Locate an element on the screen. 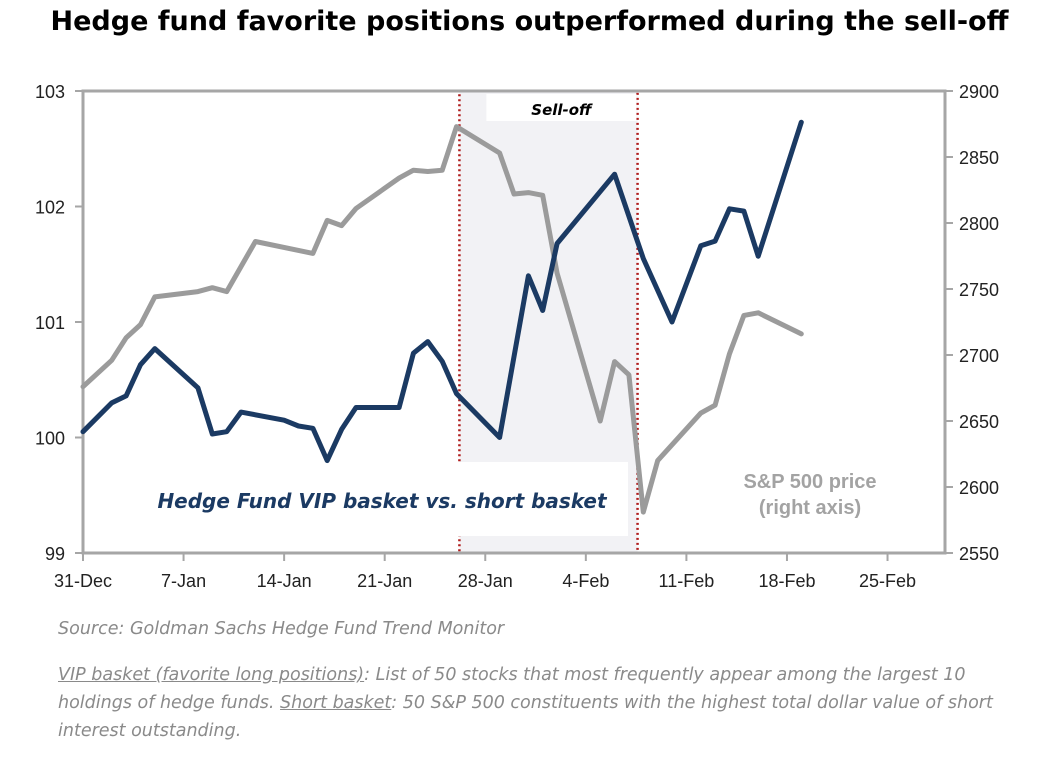  x-axis-tick-label: 25-Feb is located at coordinates (887, 581).